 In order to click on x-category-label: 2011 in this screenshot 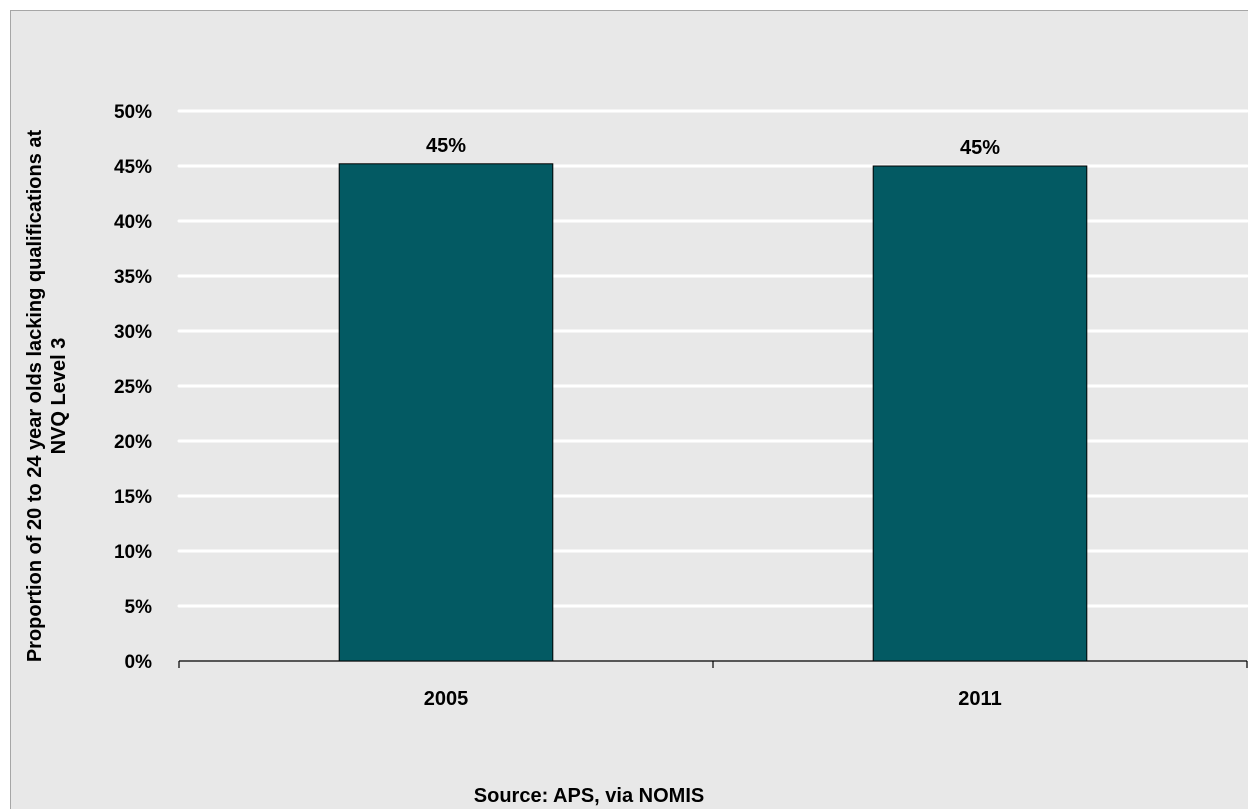, I will do `click(979, 699)`.